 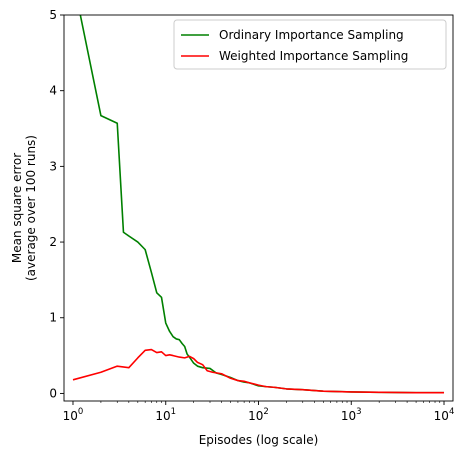 What do you see at coordinates (258, 415) in the screenshot?
I see `x-tick-label: 10²` at bounding box center [258, 415].